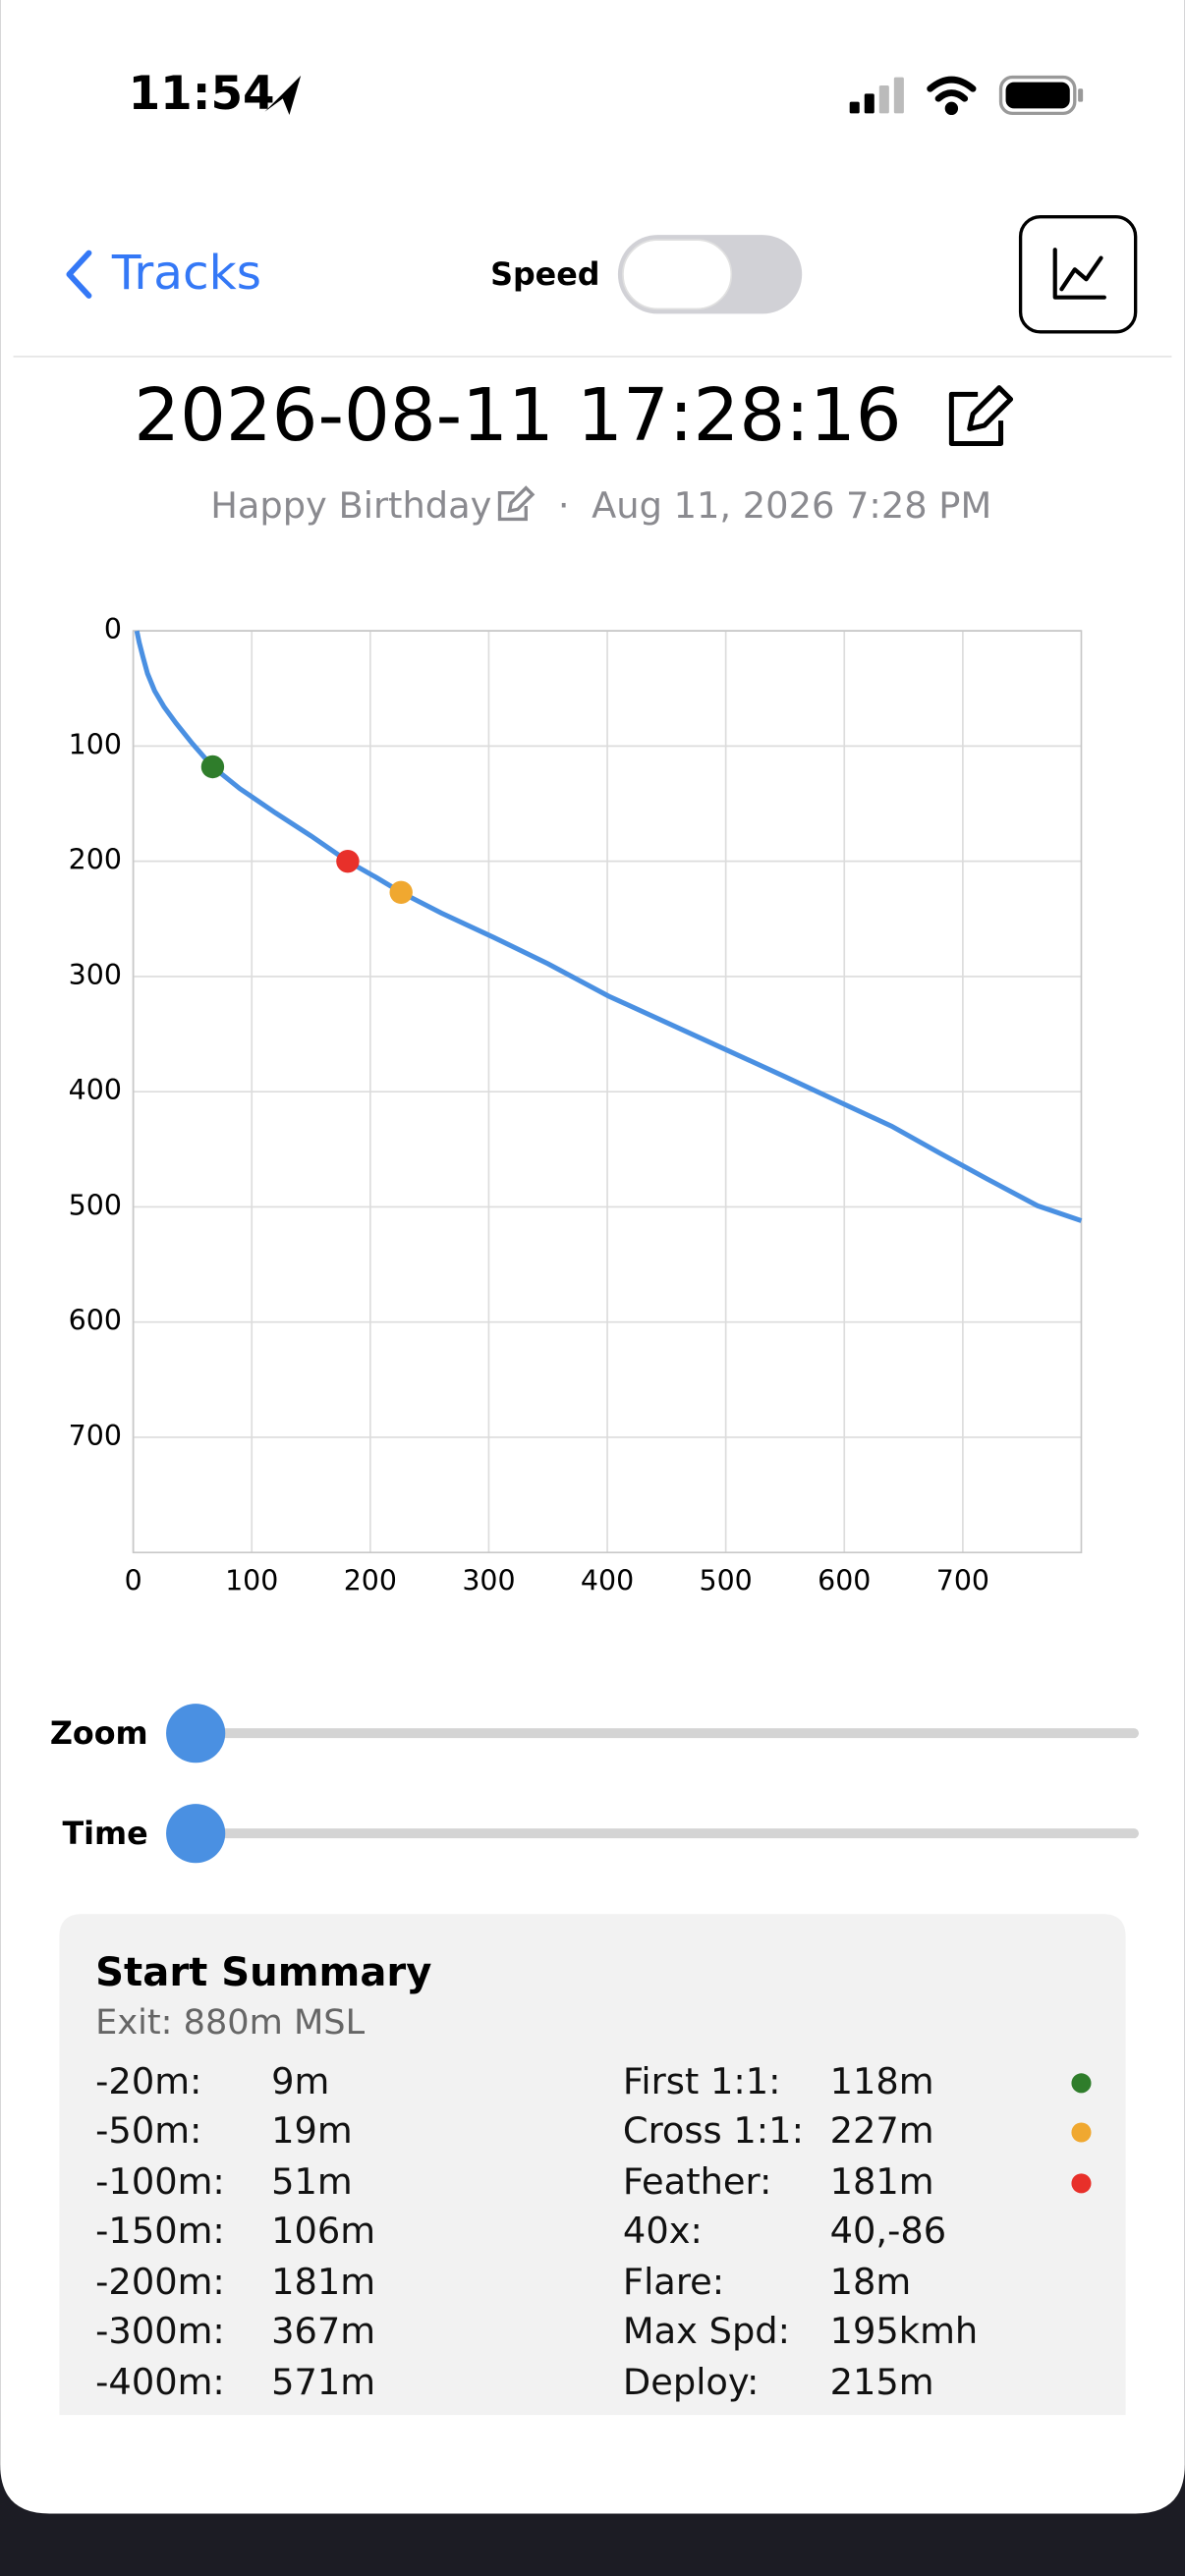  I want to click on summary-label: -50m:, so click(148, 2130).